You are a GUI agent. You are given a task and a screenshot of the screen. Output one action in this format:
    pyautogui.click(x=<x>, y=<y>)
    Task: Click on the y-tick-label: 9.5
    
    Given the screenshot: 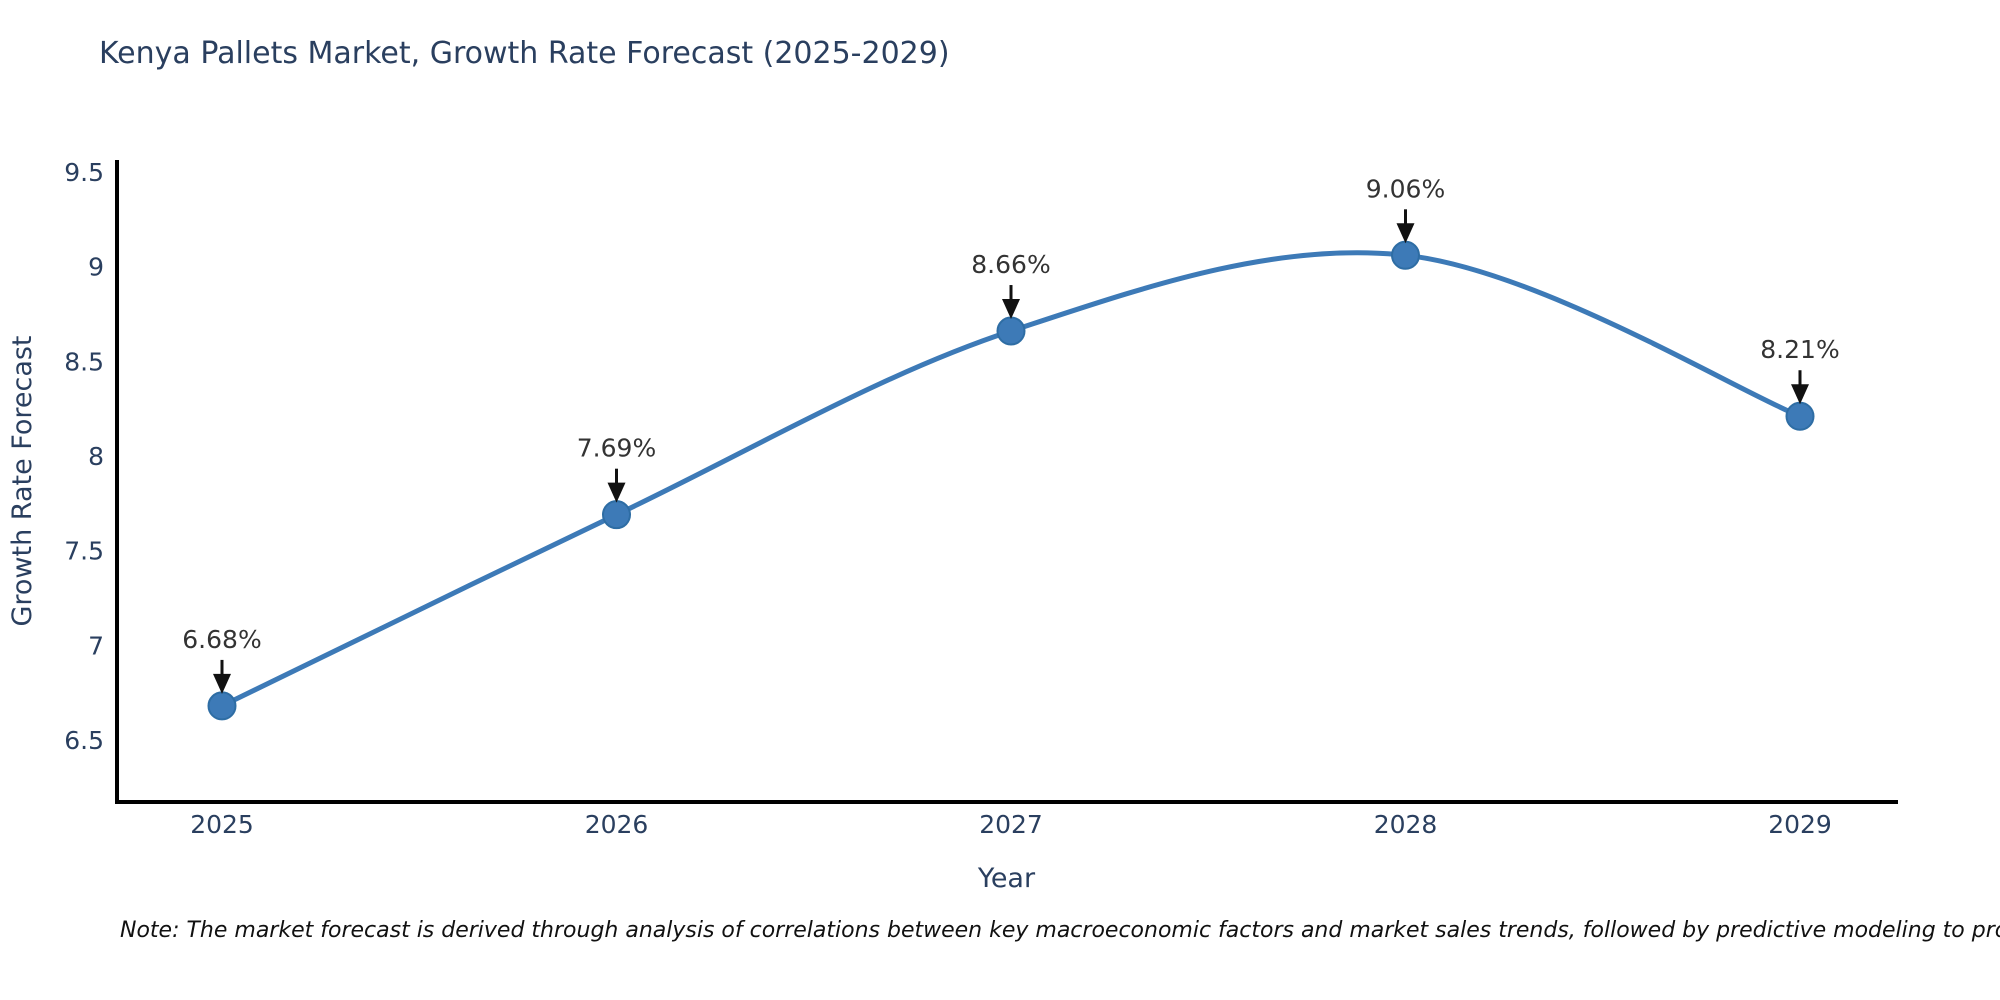 What is the action you would take?
    pyautogui.click(x=84, y=172)
    